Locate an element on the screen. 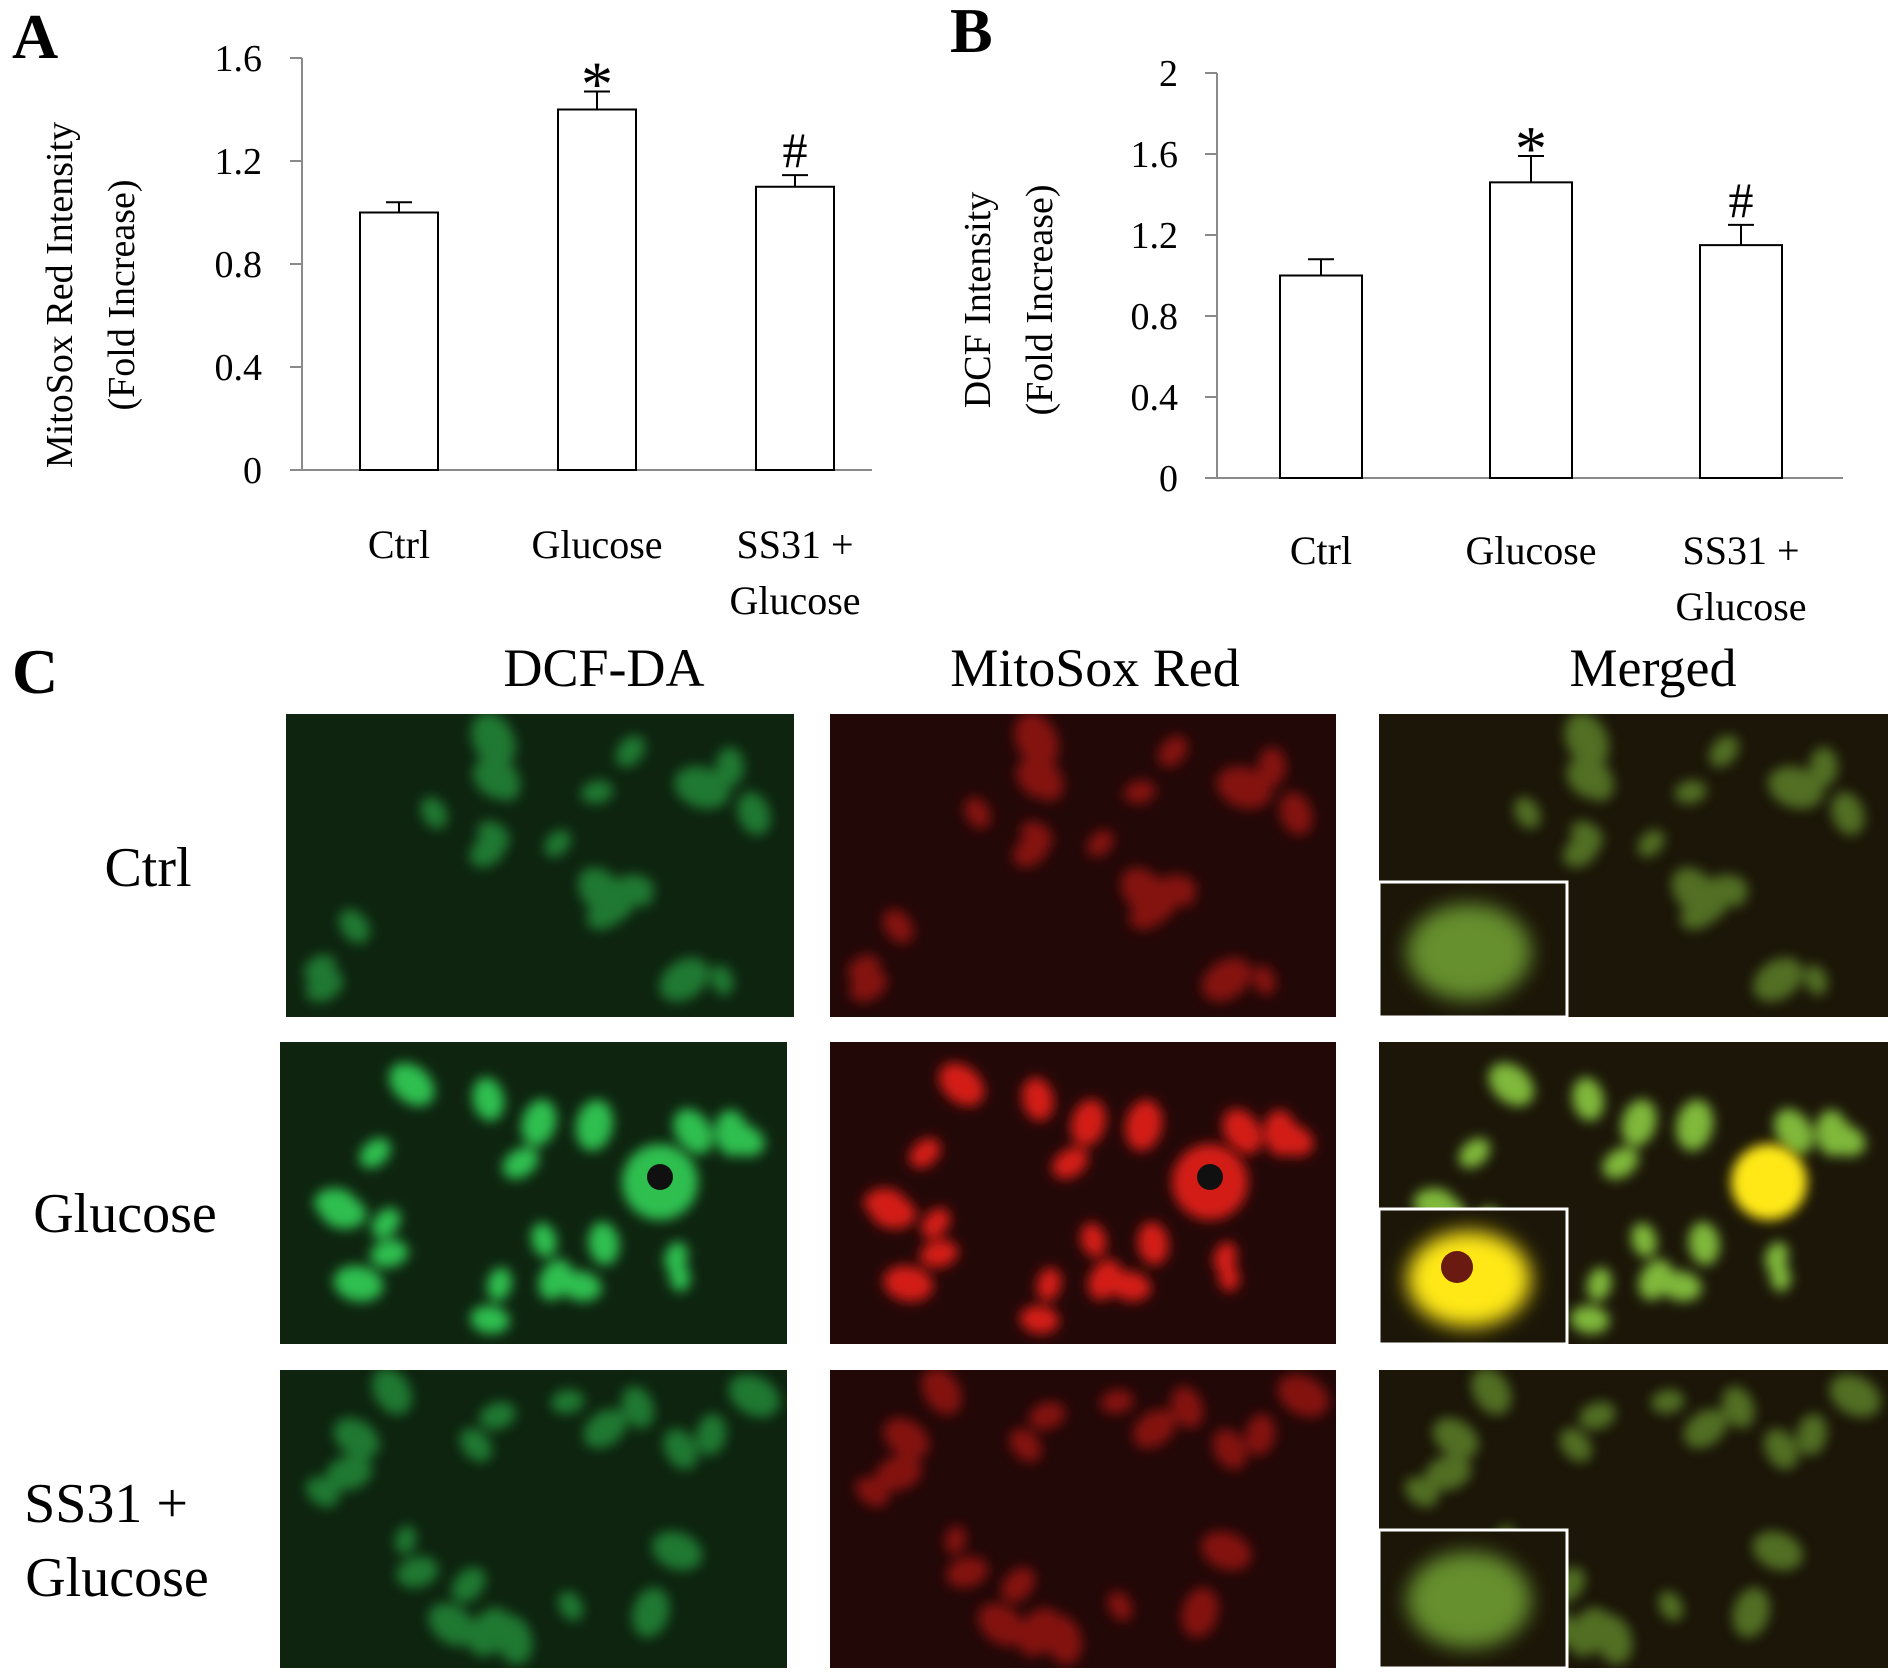  inset-cell is located at coordinates (1469, 1600).